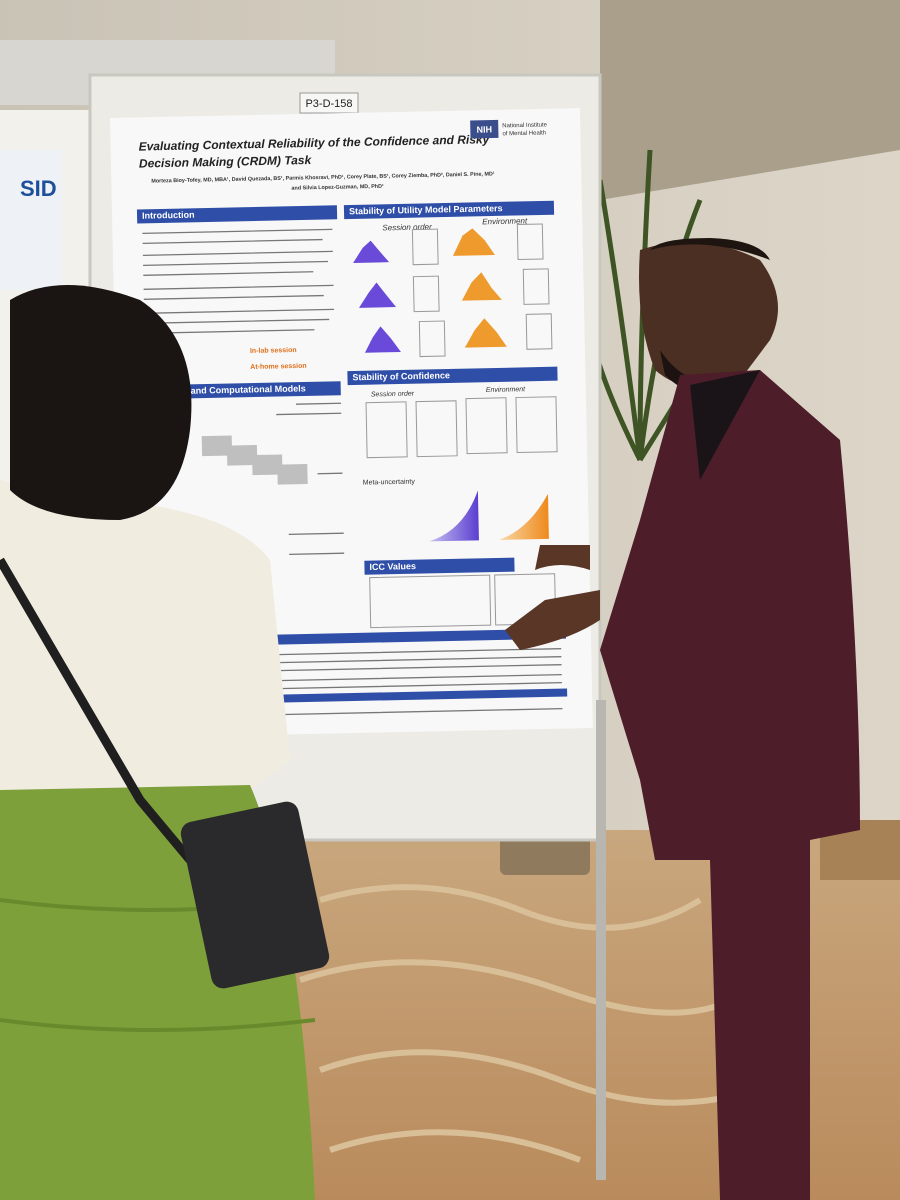  What do you see at coordinates (248, 389) in the screenshot?
I see `section-title: and Computational Models` at bounding box center [248, 389].